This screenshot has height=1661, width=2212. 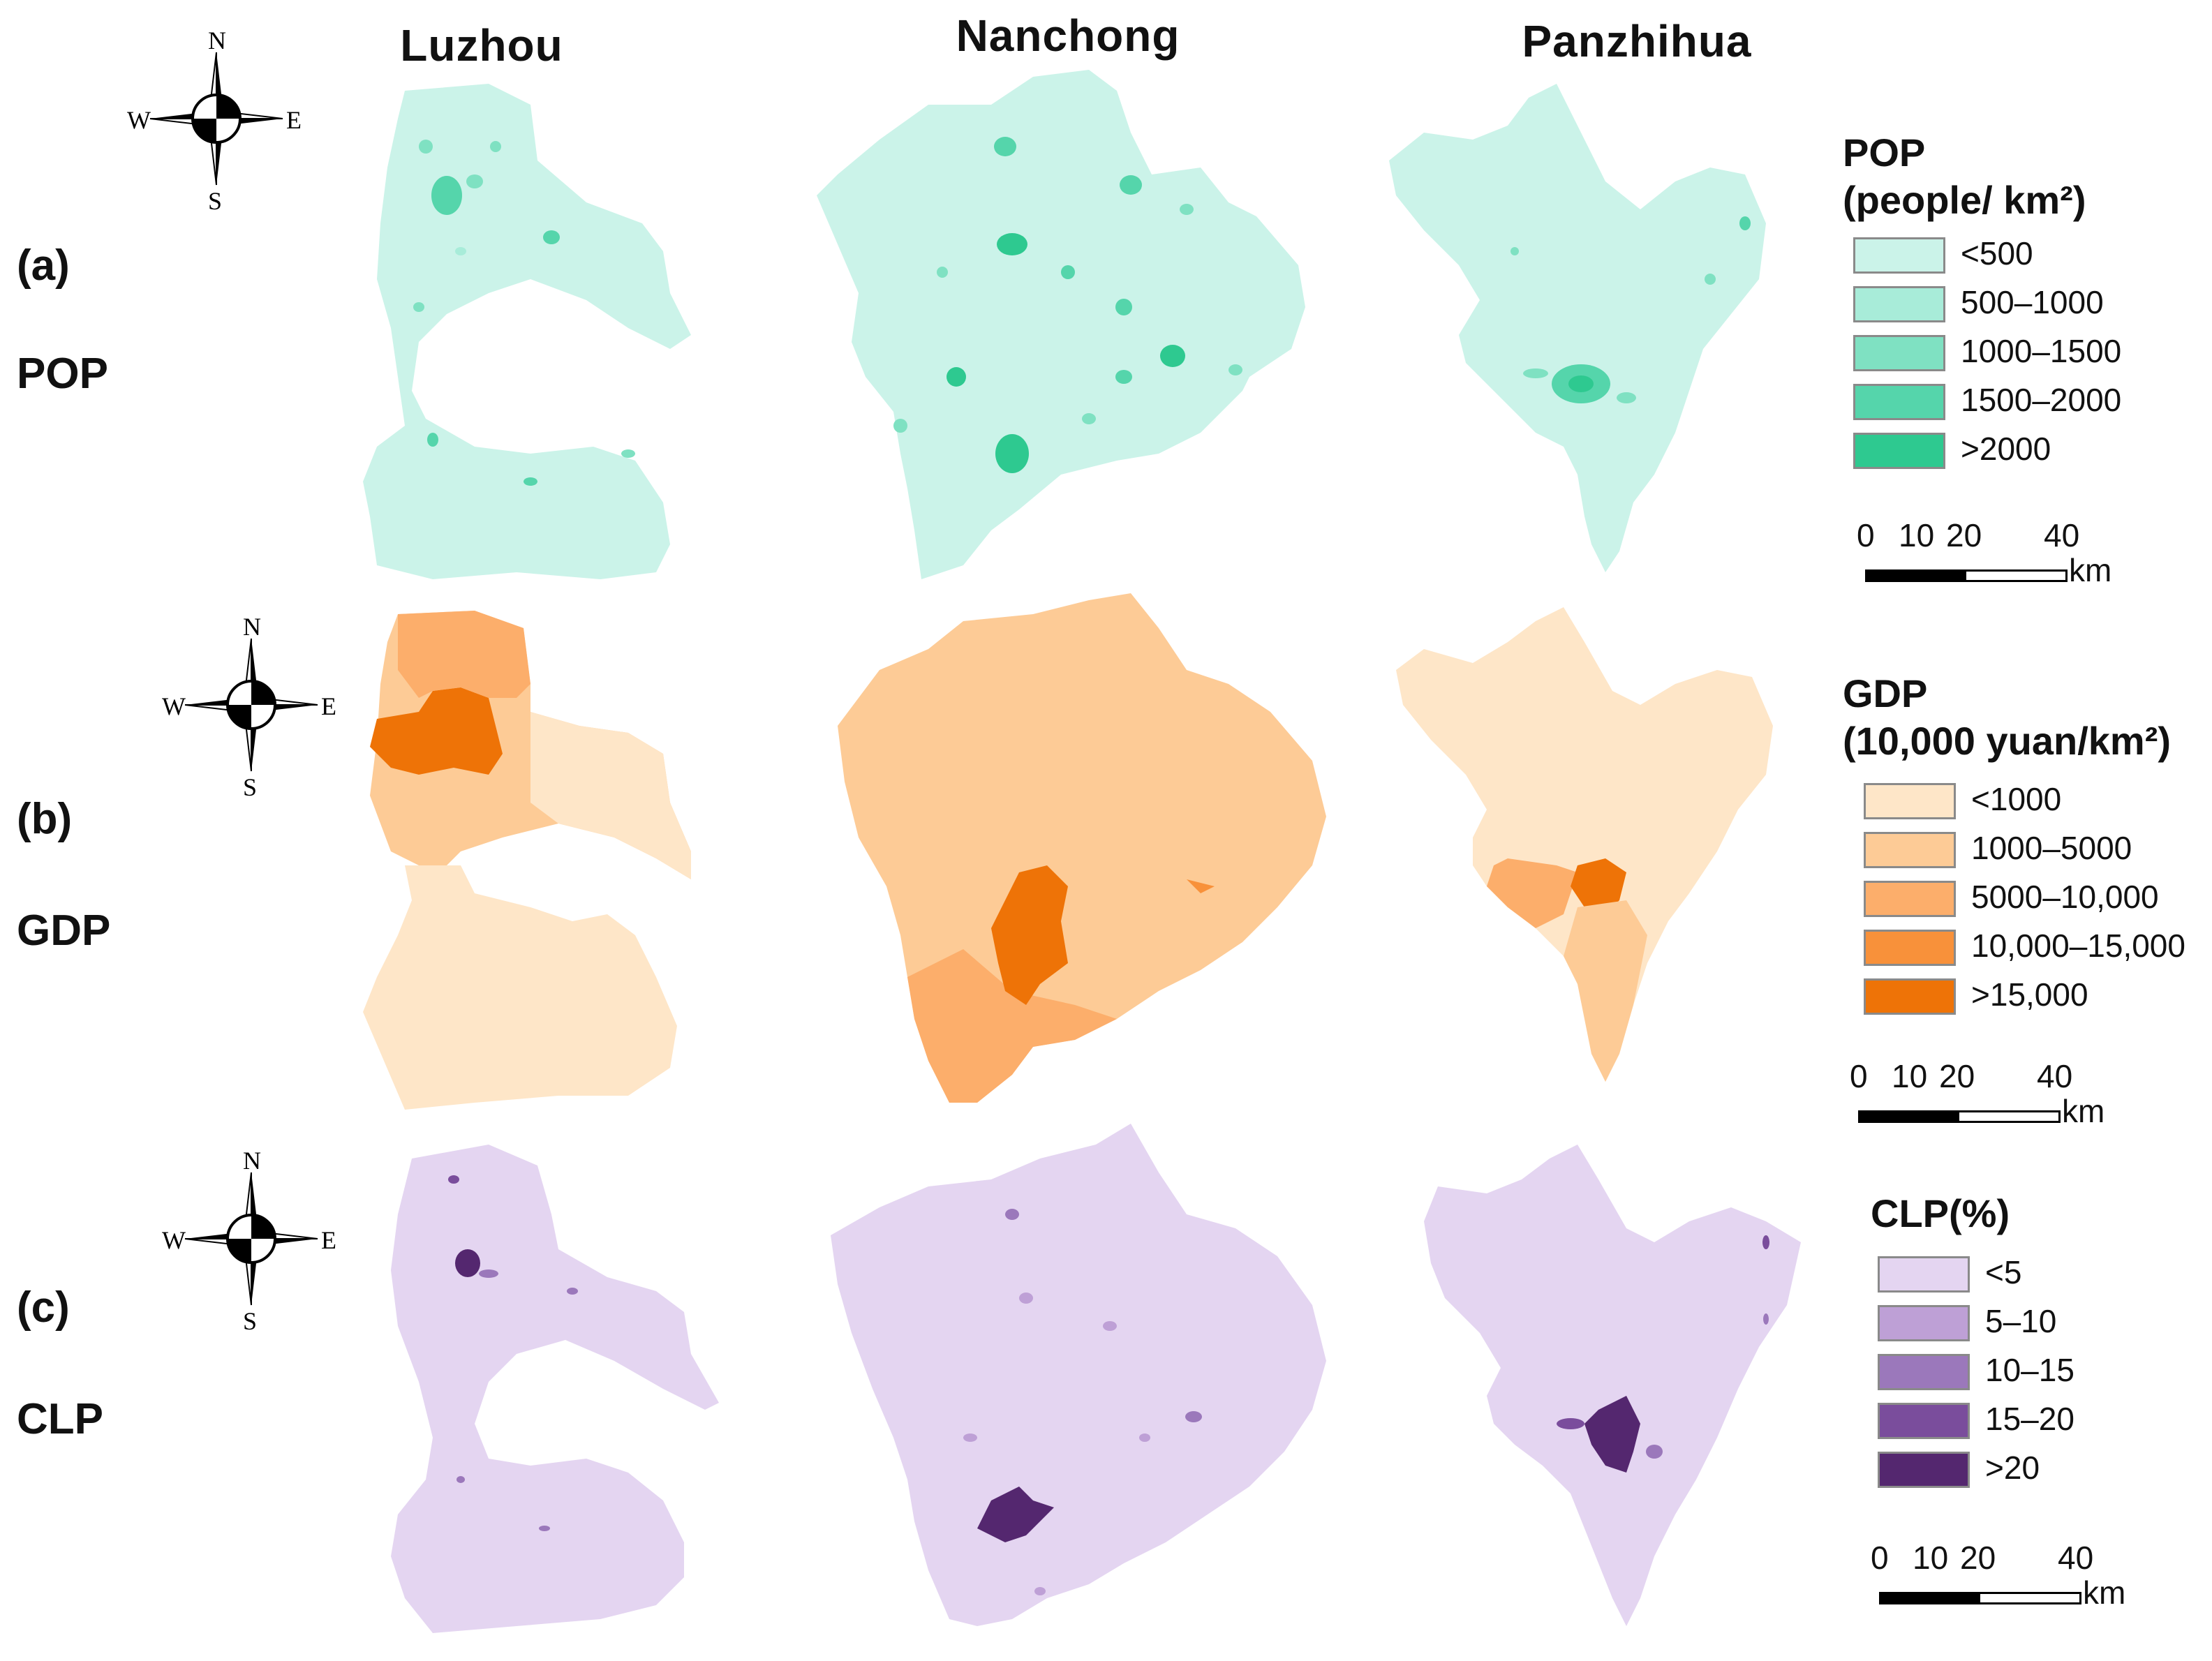 I want to click on column-title-luzhou: Luzhou, so click(x=481, y=45).